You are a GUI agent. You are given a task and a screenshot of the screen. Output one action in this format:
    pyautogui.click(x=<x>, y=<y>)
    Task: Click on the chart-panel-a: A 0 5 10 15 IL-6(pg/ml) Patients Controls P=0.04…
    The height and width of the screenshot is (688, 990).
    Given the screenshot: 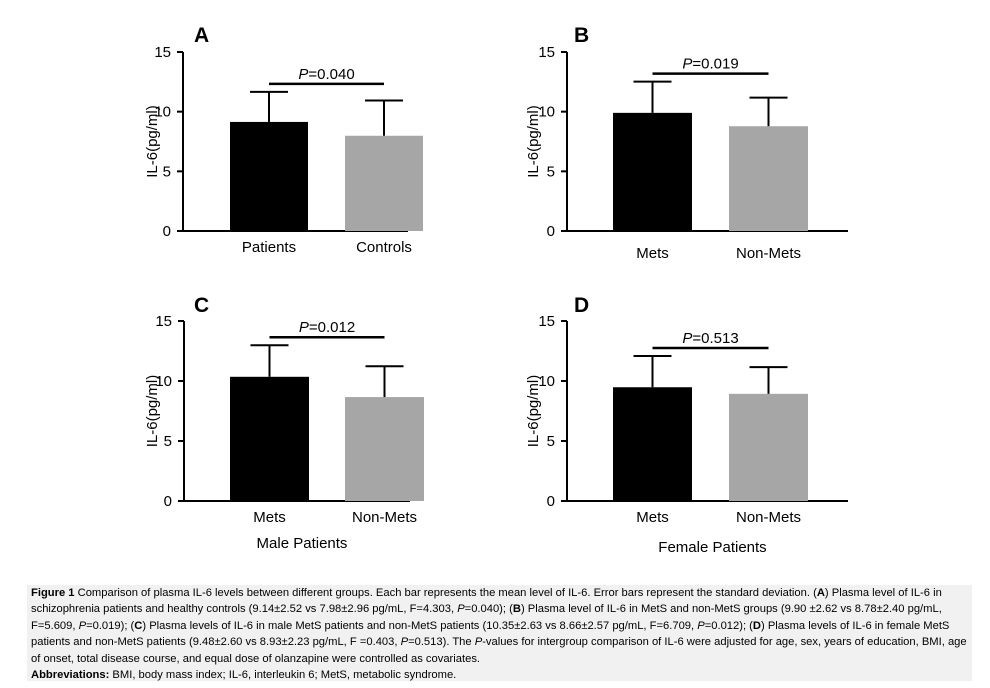 What is the action you would take?
    pyautogui.click(x=283, y=140)
    